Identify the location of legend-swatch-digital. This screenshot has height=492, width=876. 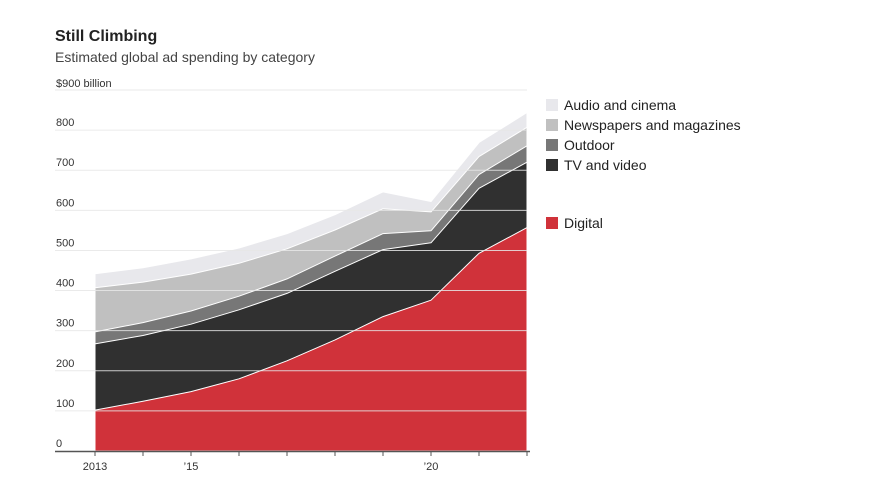
(552, 223).